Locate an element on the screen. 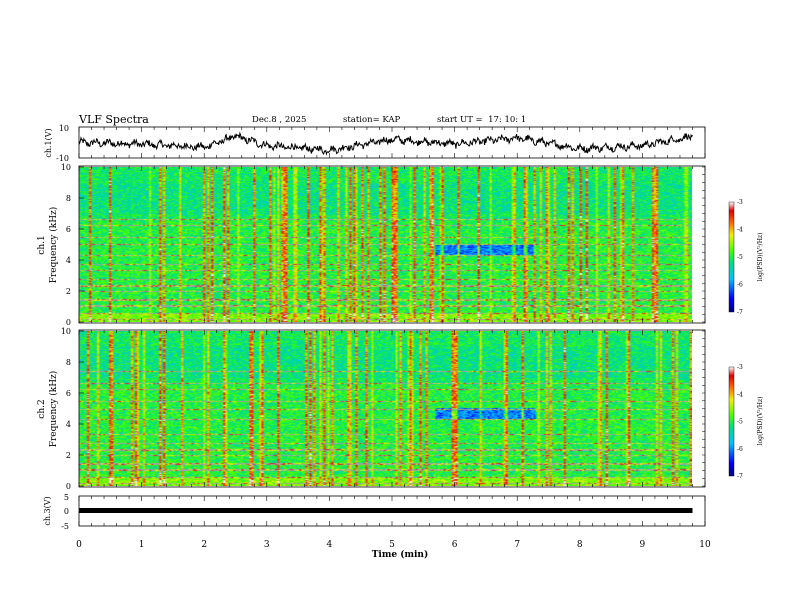 The height and width of the screenshot is (612, 792). spectrogram-ch1-ytick-label: 8 is located at coordinates (68, 198).